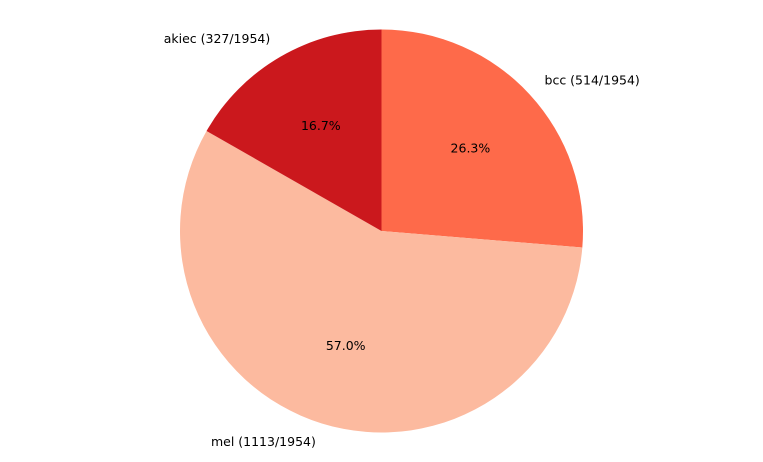  What do you see at coordinates (263, 441) in the screenshot?
I see `pie-category-label-1: mel (1113/1954)` at bounding box center [263, 441].